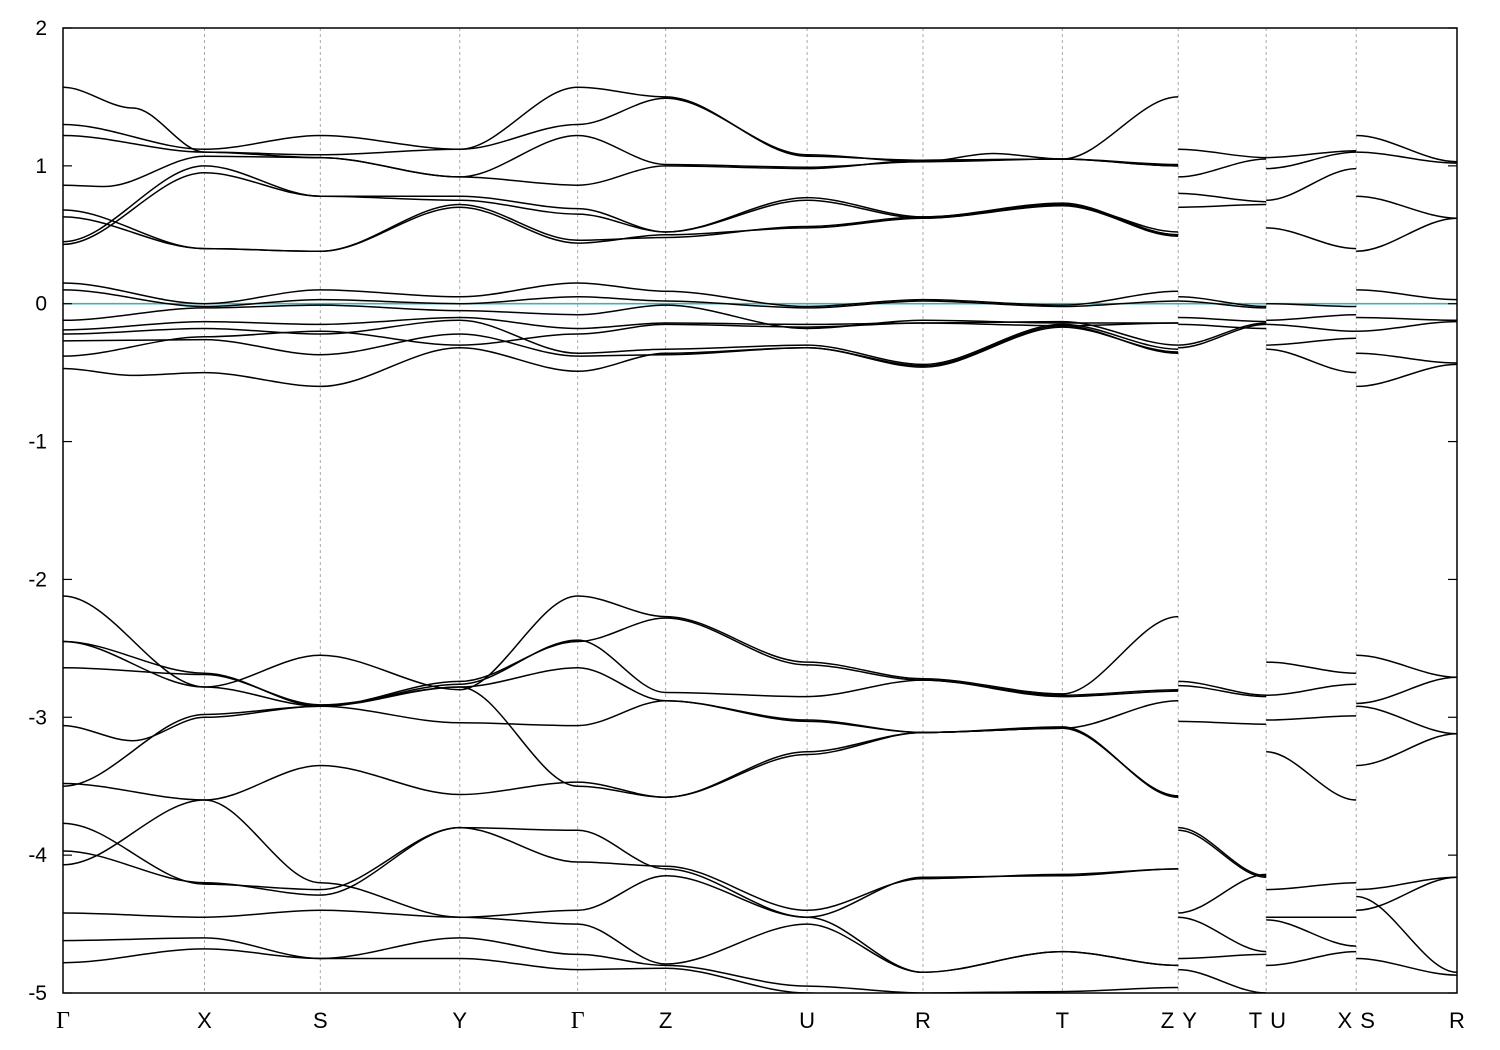 The width and height of the screenshot is (1500, 1050). What do you see at coordinates (37, 993) in the screenshot?
I see `y-tick-label: -5` at bounding box center [37, 993].